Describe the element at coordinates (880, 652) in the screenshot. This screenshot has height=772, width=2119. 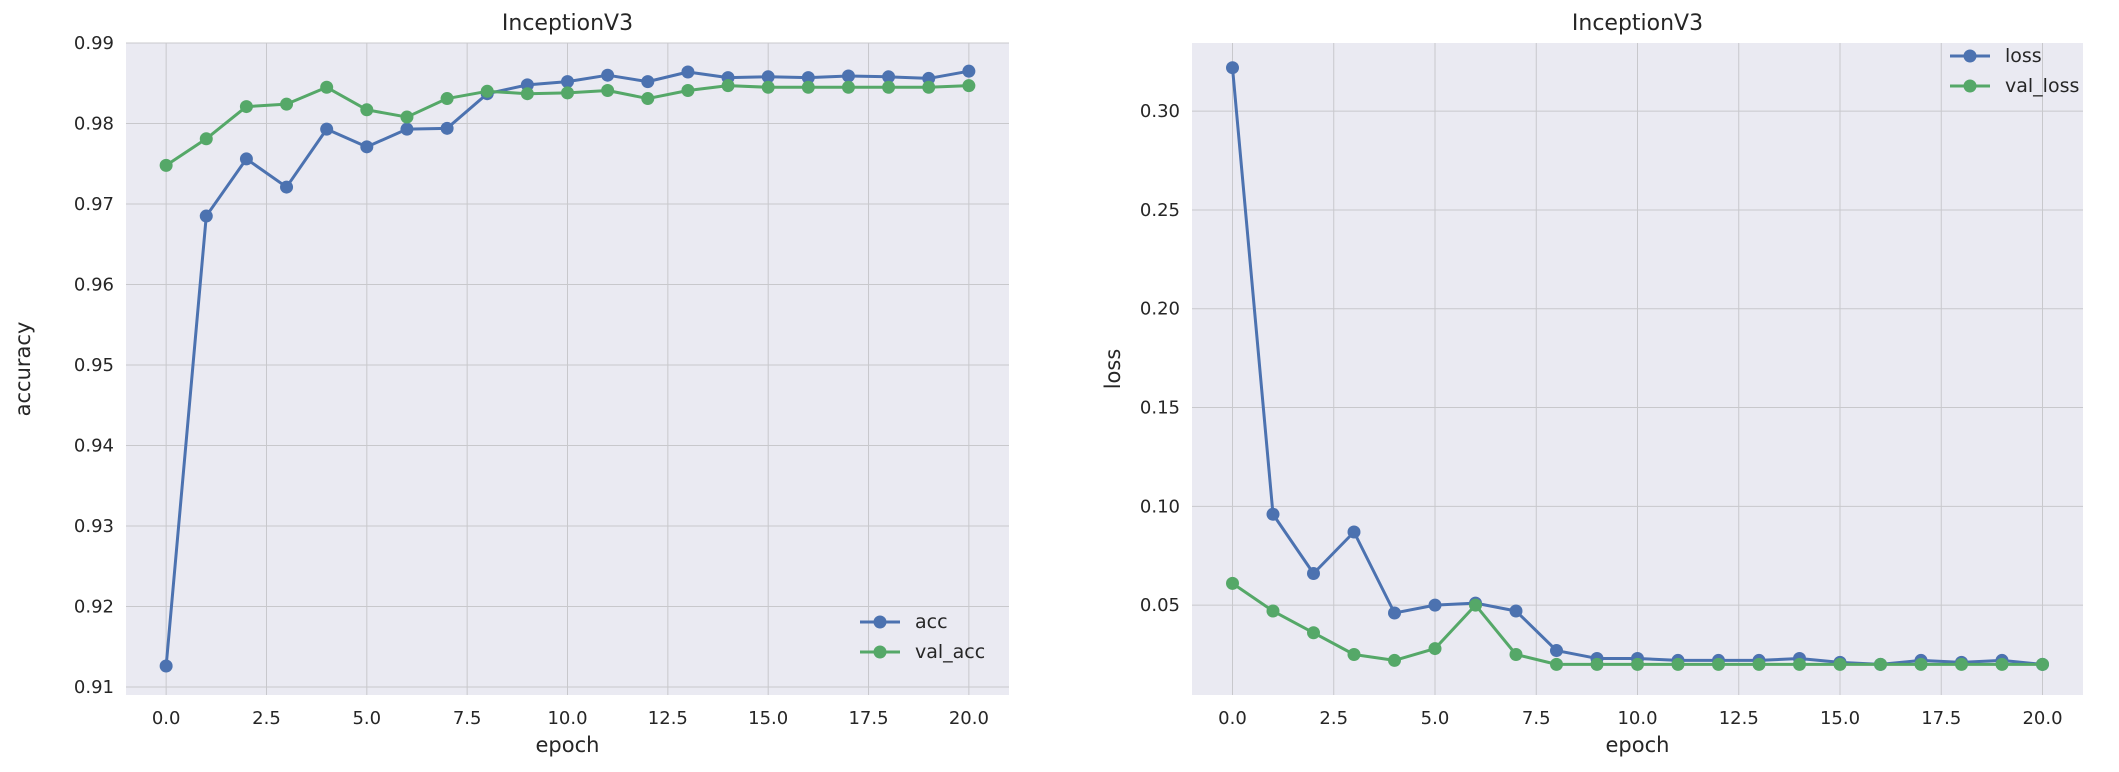
I see `legend-marker-val_acc` at that location.